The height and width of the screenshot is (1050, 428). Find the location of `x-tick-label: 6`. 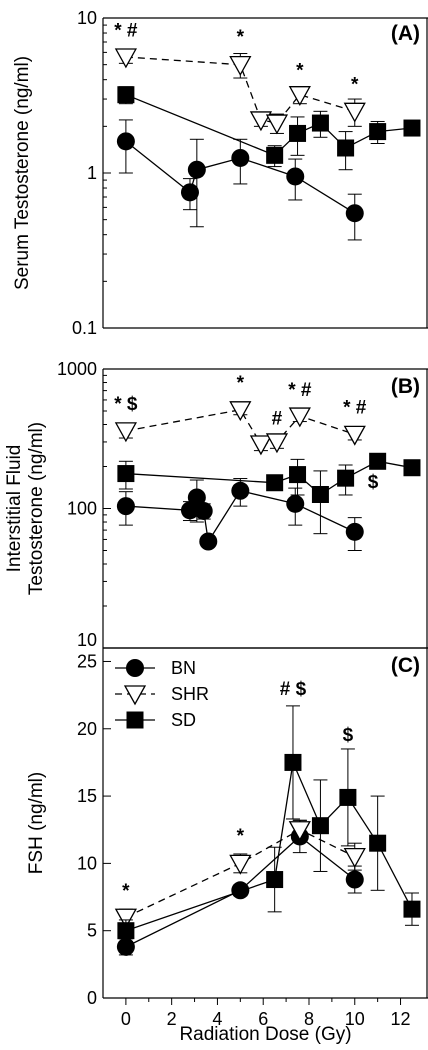

x-tick-label: 6 is located at coordinates (263, 1019).